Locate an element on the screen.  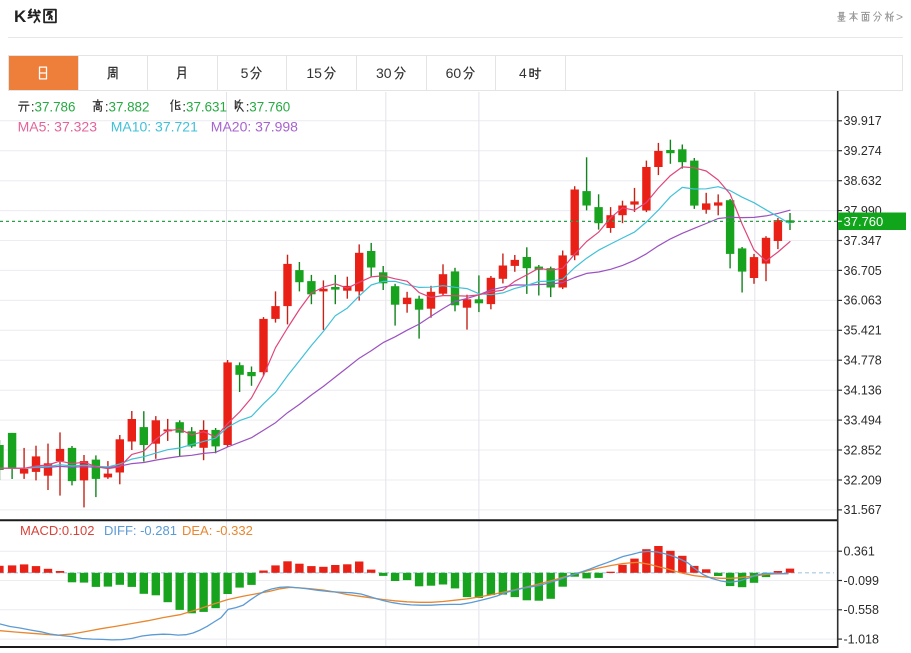
svg-text: -0.558 is located at coordinates (861, 610).